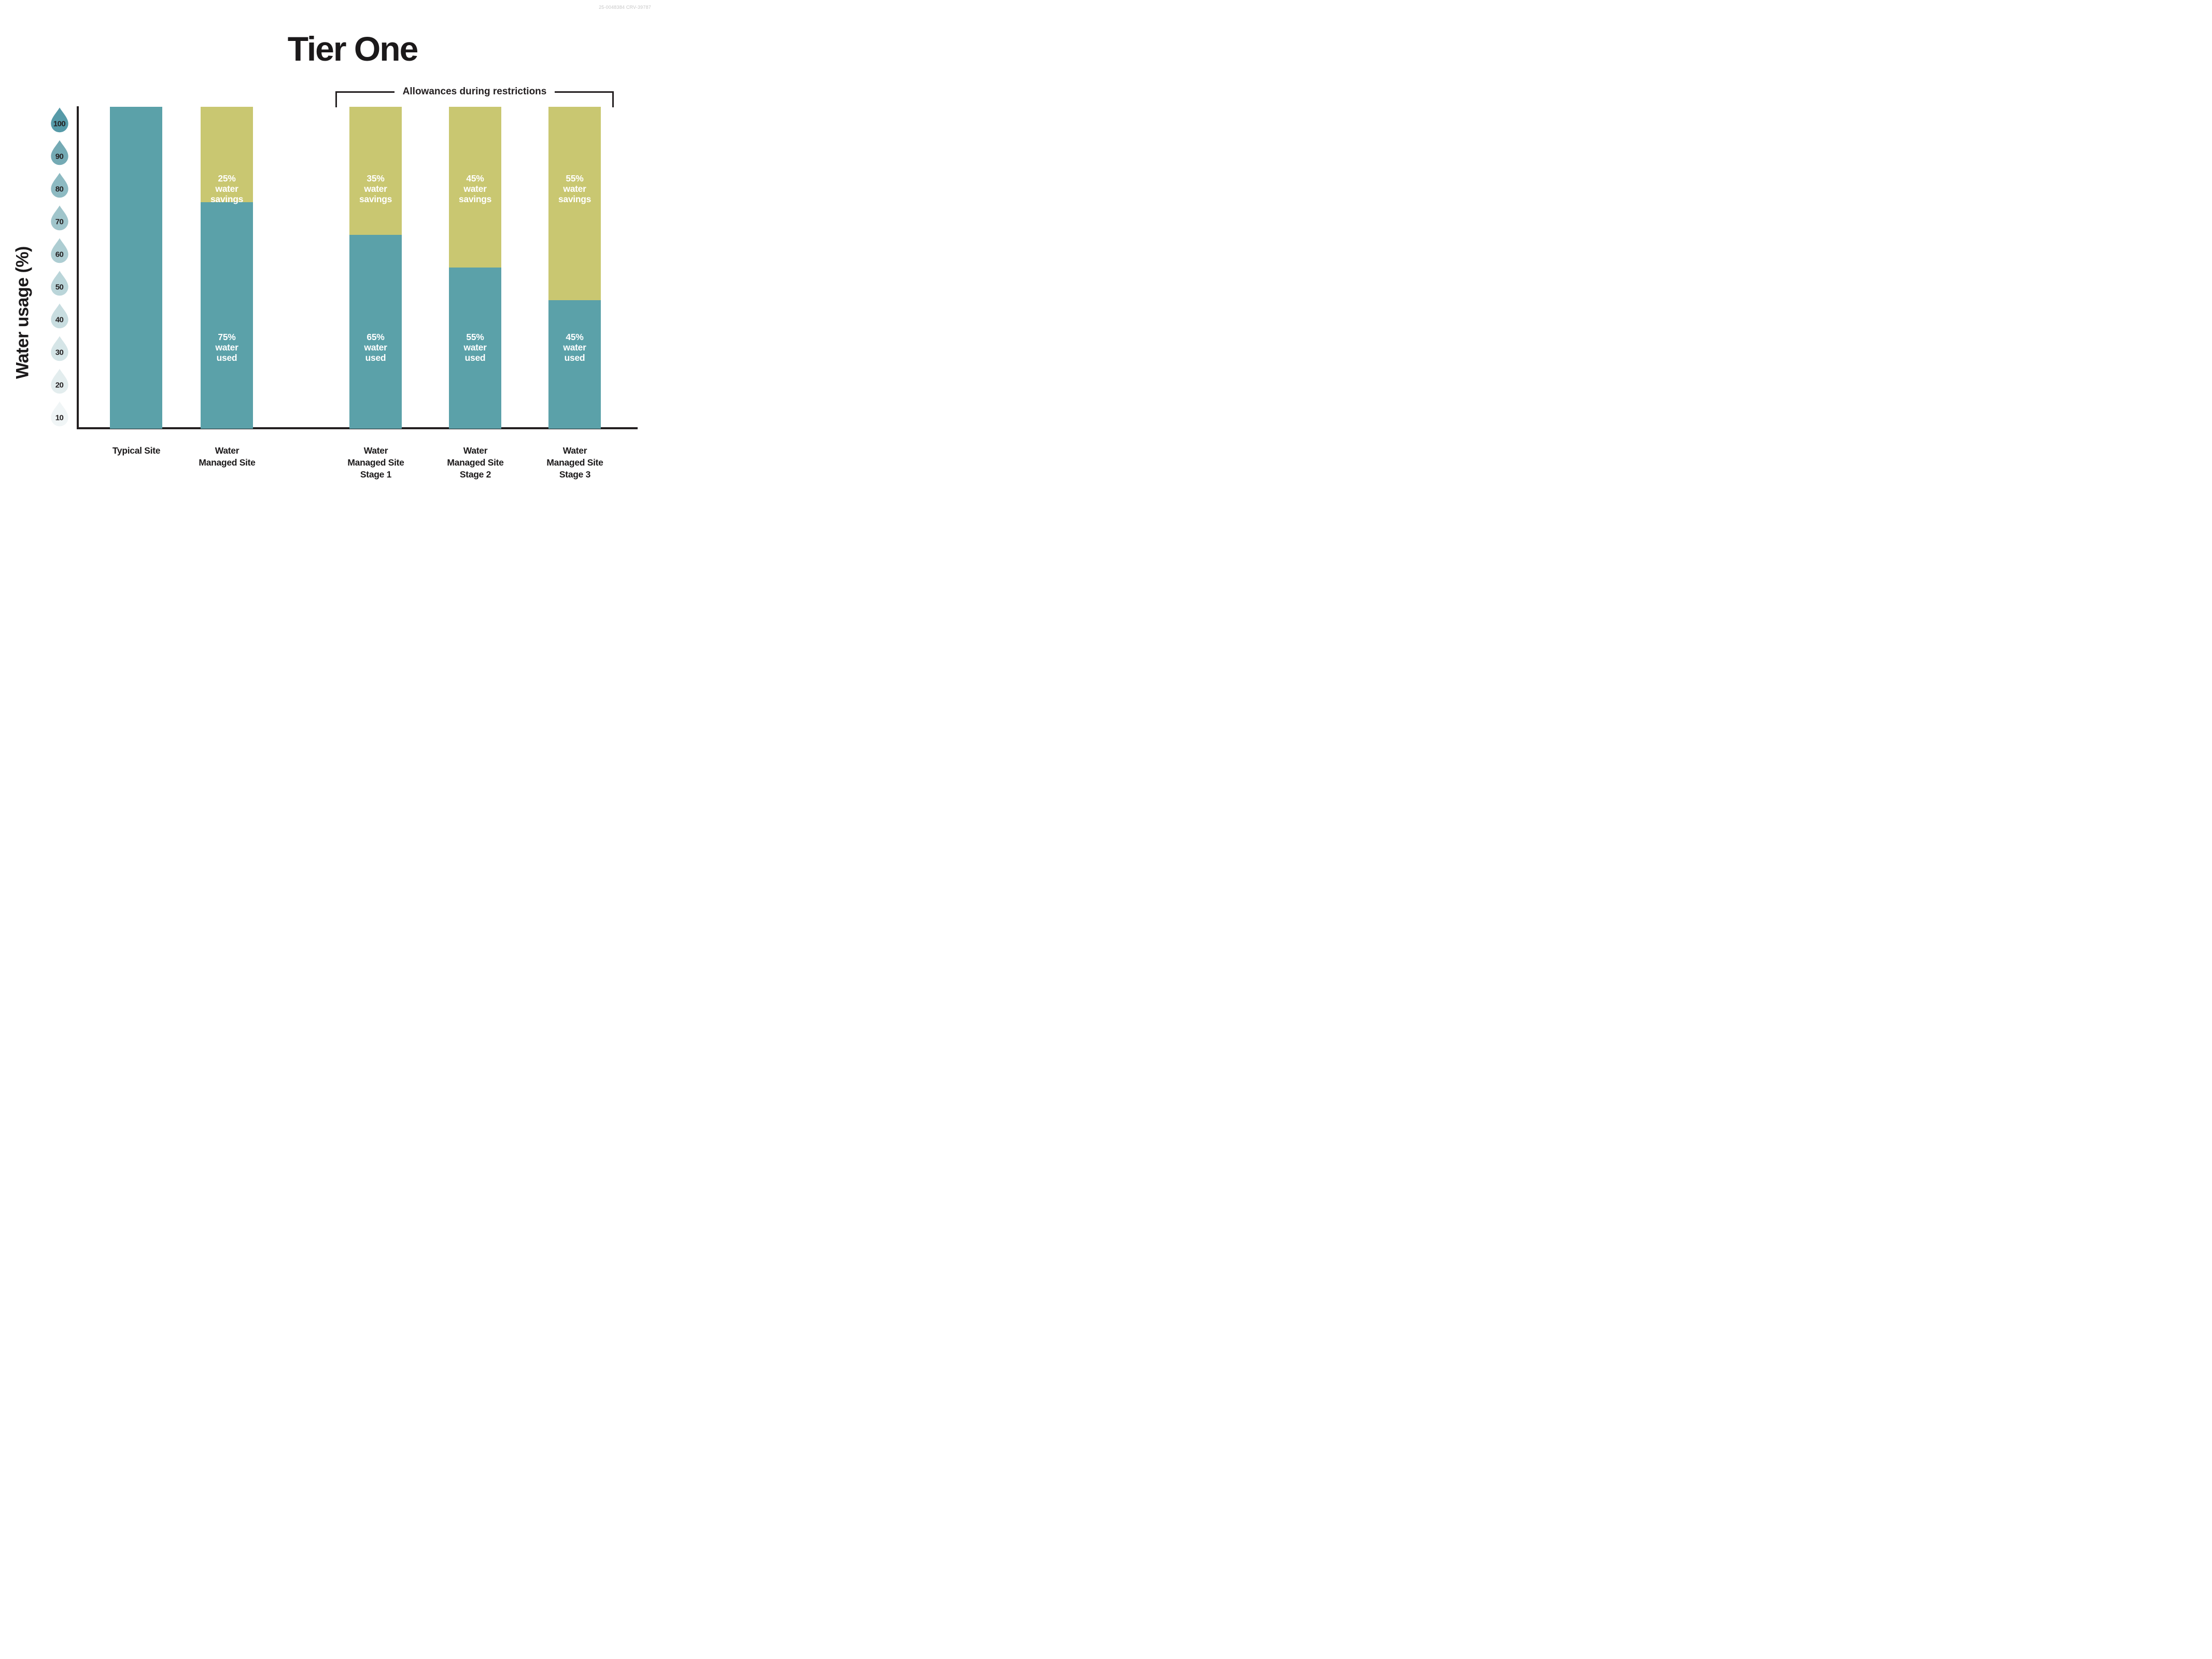 This screenshot has width=2212, height=1659. I want to click on x-label-water-managed-site-stage-1: Water Managed Site Stage 1, so click(375, 462).